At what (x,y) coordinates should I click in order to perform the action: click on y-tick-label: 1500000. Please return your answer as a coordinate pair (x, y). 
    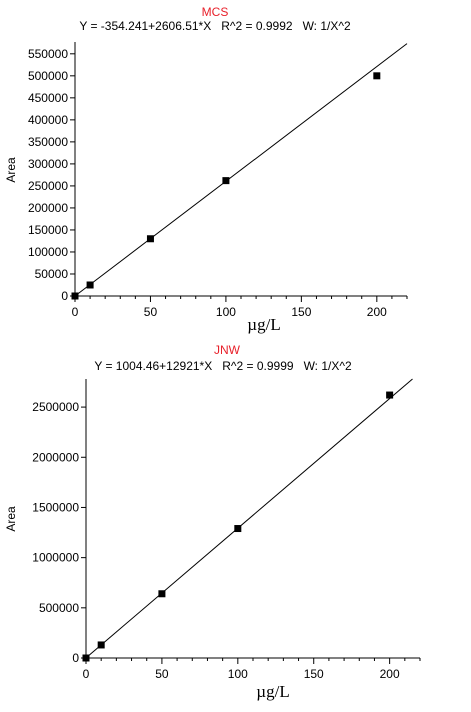
    Looking at the image, I should click on (55, 507).